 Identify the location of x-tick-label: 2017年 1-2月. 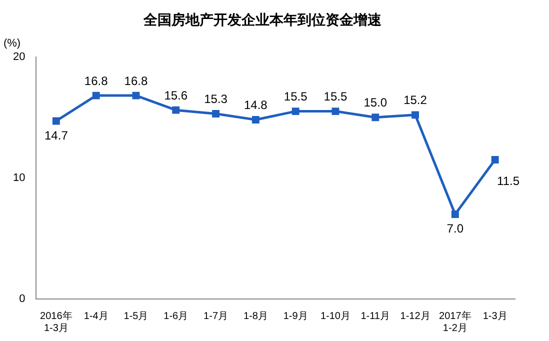
(455, 322).